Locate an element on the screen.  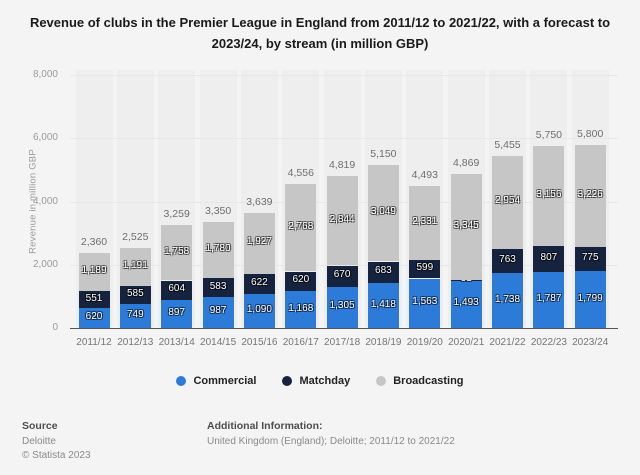
additional-info-label: Additional Information: is located at coordinates (265, 426).